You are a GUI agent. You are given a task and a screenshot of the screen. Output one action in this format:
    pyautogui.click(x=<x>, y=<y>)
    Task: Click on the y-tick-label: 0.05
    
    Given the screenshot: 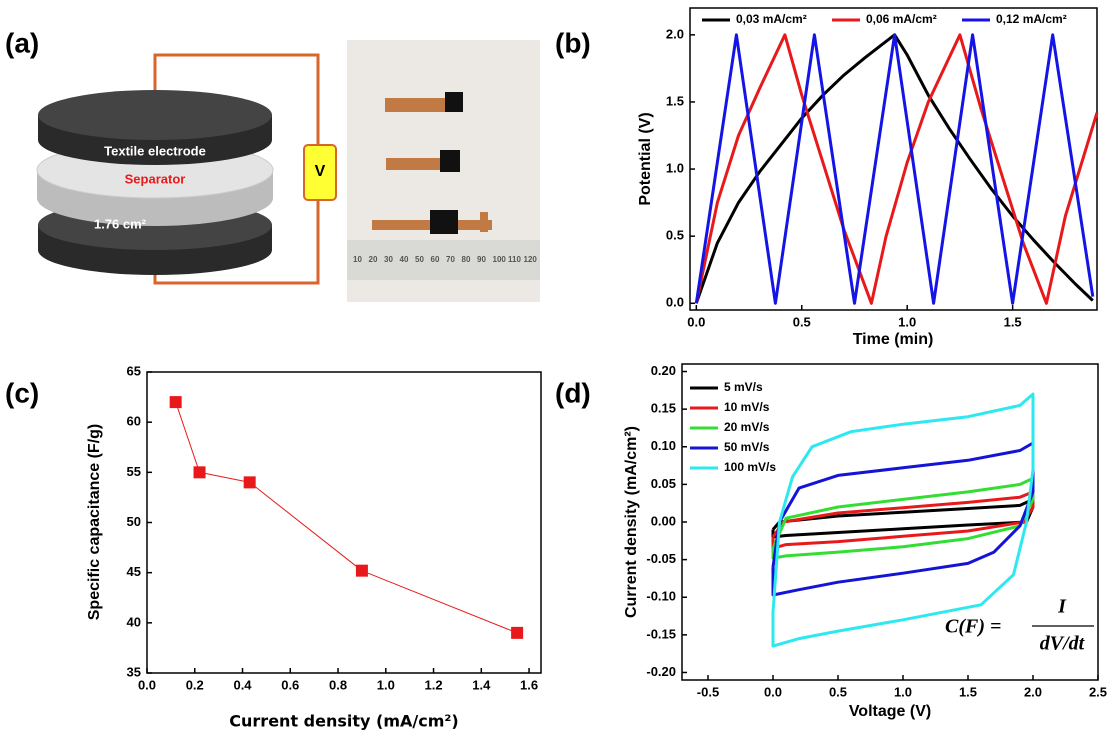 What is the action you would take?
    pyautogui.click(x=663, y=483)
    